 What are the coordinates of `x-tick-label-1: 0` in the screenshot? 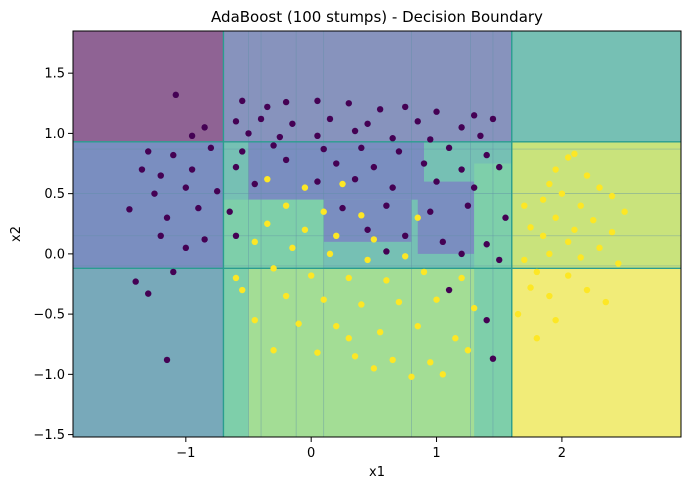 It's located at (311, 453).